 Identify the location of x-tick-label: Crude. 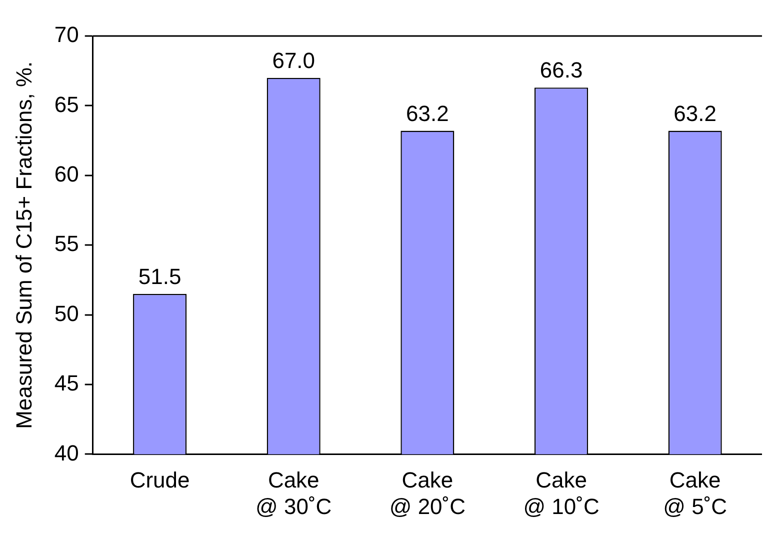
(160, 479).